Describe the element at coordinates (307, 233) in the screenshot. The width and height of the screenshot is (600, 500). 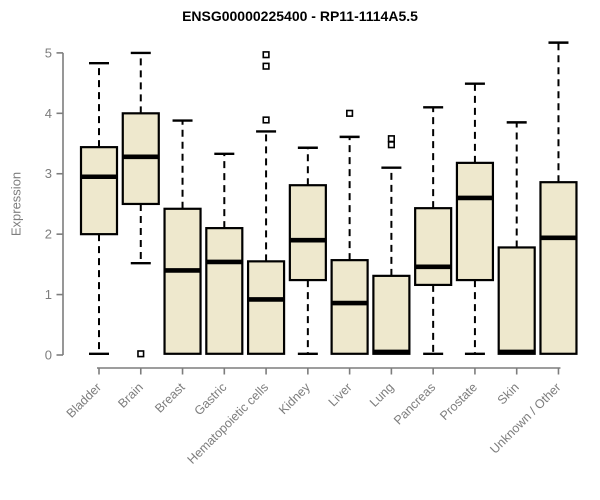
I see `box-kidney` at that location.